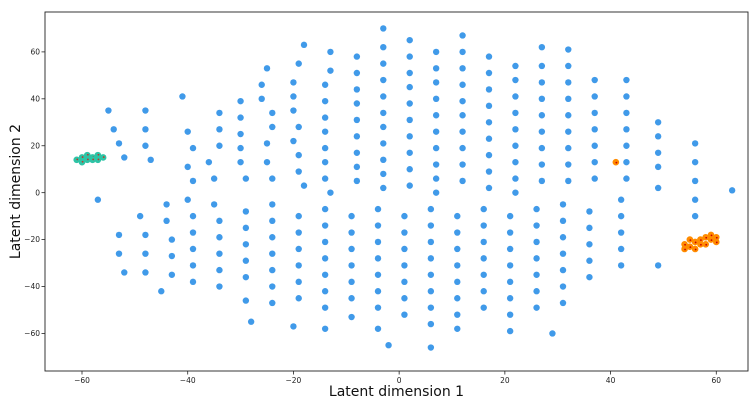  Describe the element at coordinates (505, 380) in the screenshot. I see `x-tick-label: 20` at that location.